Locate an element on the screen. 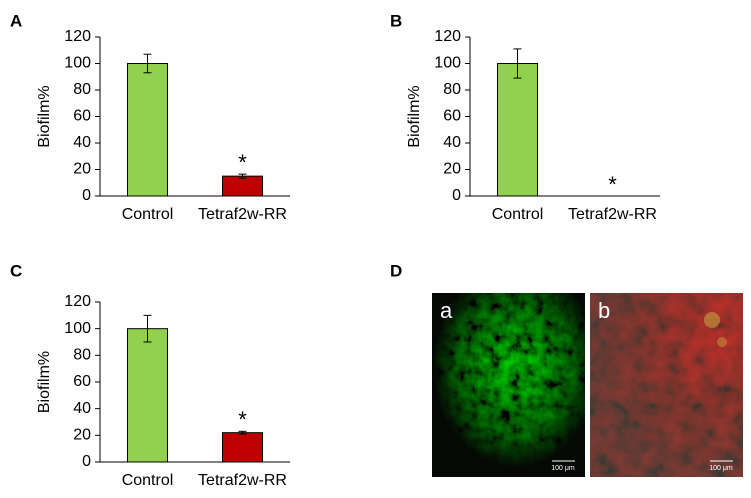 Image resolution: width=751 pixels, height=498 pixels. panel-label: B is located at coordinates (396, 20).